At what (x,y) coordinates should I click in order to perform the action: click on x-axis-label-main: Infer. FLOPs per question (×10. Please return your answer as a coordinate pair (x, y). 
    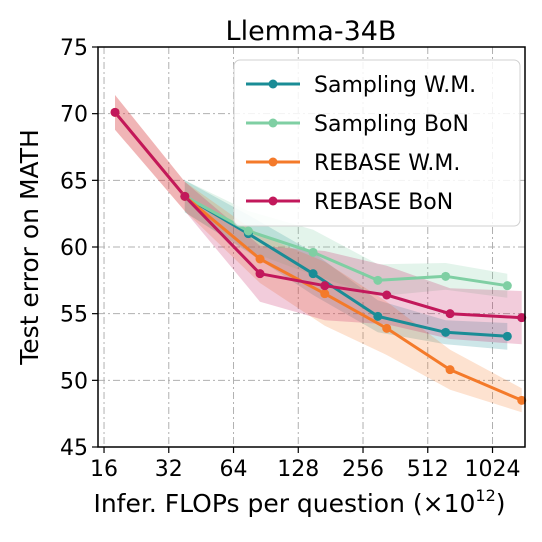
    Looking at the image, I should click on (284, 503).